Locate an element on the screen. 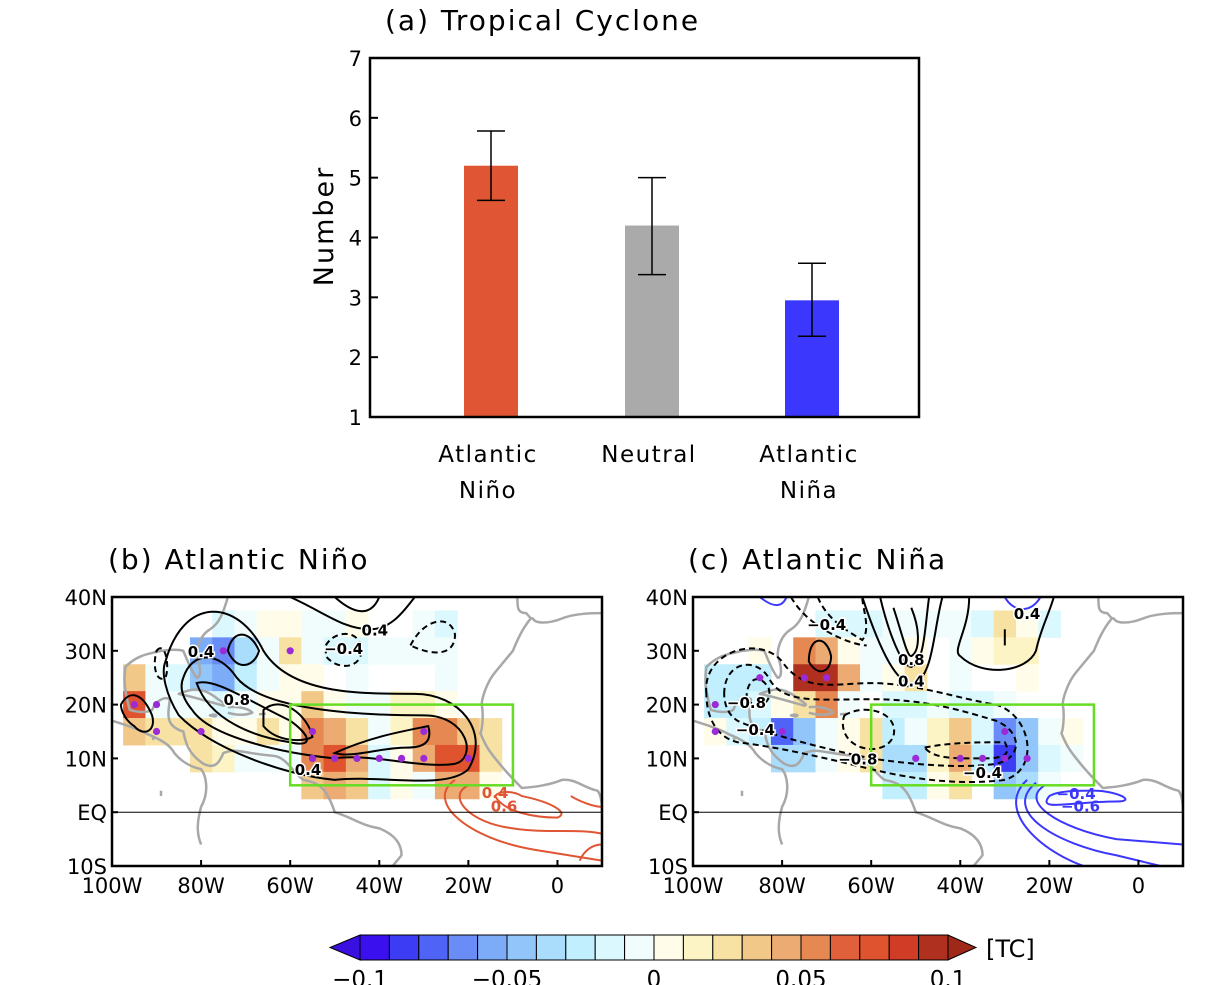 Image resolution: width=1225 pixels, height=985 pixels. y-tick-label: EQ is located at coordinates (673, 813).